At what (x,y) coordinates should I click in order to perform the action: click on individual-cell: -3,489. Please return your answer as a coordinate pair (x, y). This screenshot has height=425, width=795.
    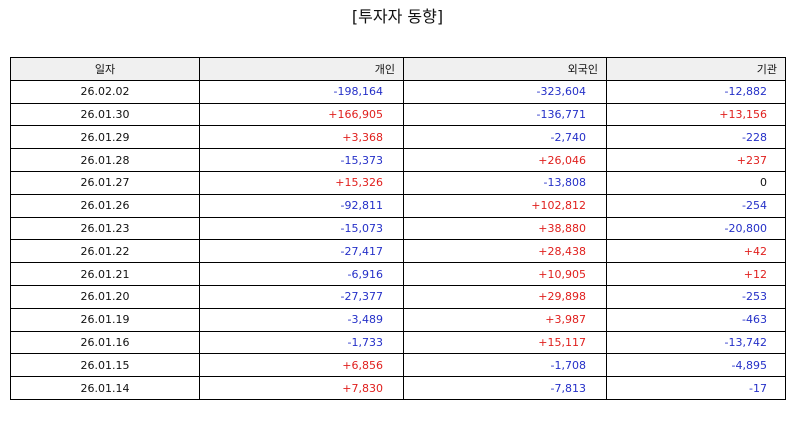
    Looking at the image, I should click on (301, 319).